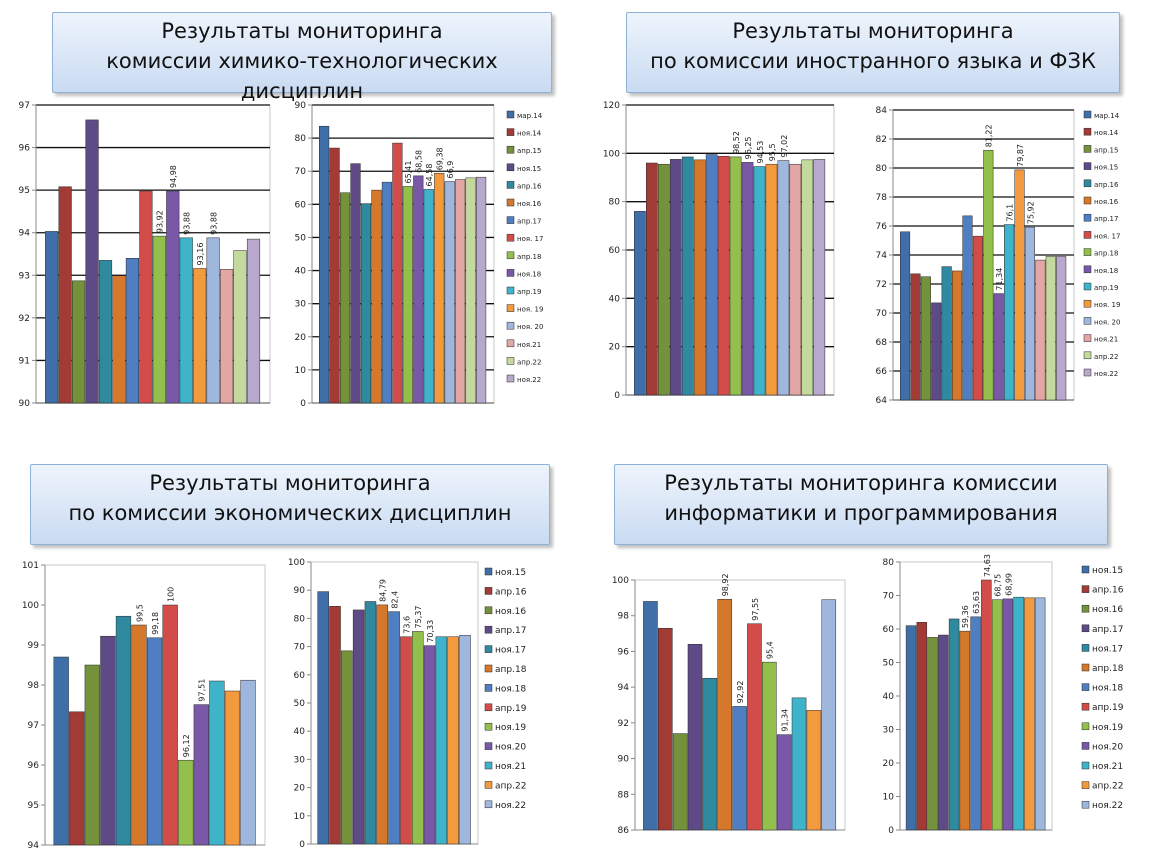 The image size is (1160, 848). Describe the element at coordinates (1107, 767) in the screenshot. I see `legend-label: ноя.21` at that location.